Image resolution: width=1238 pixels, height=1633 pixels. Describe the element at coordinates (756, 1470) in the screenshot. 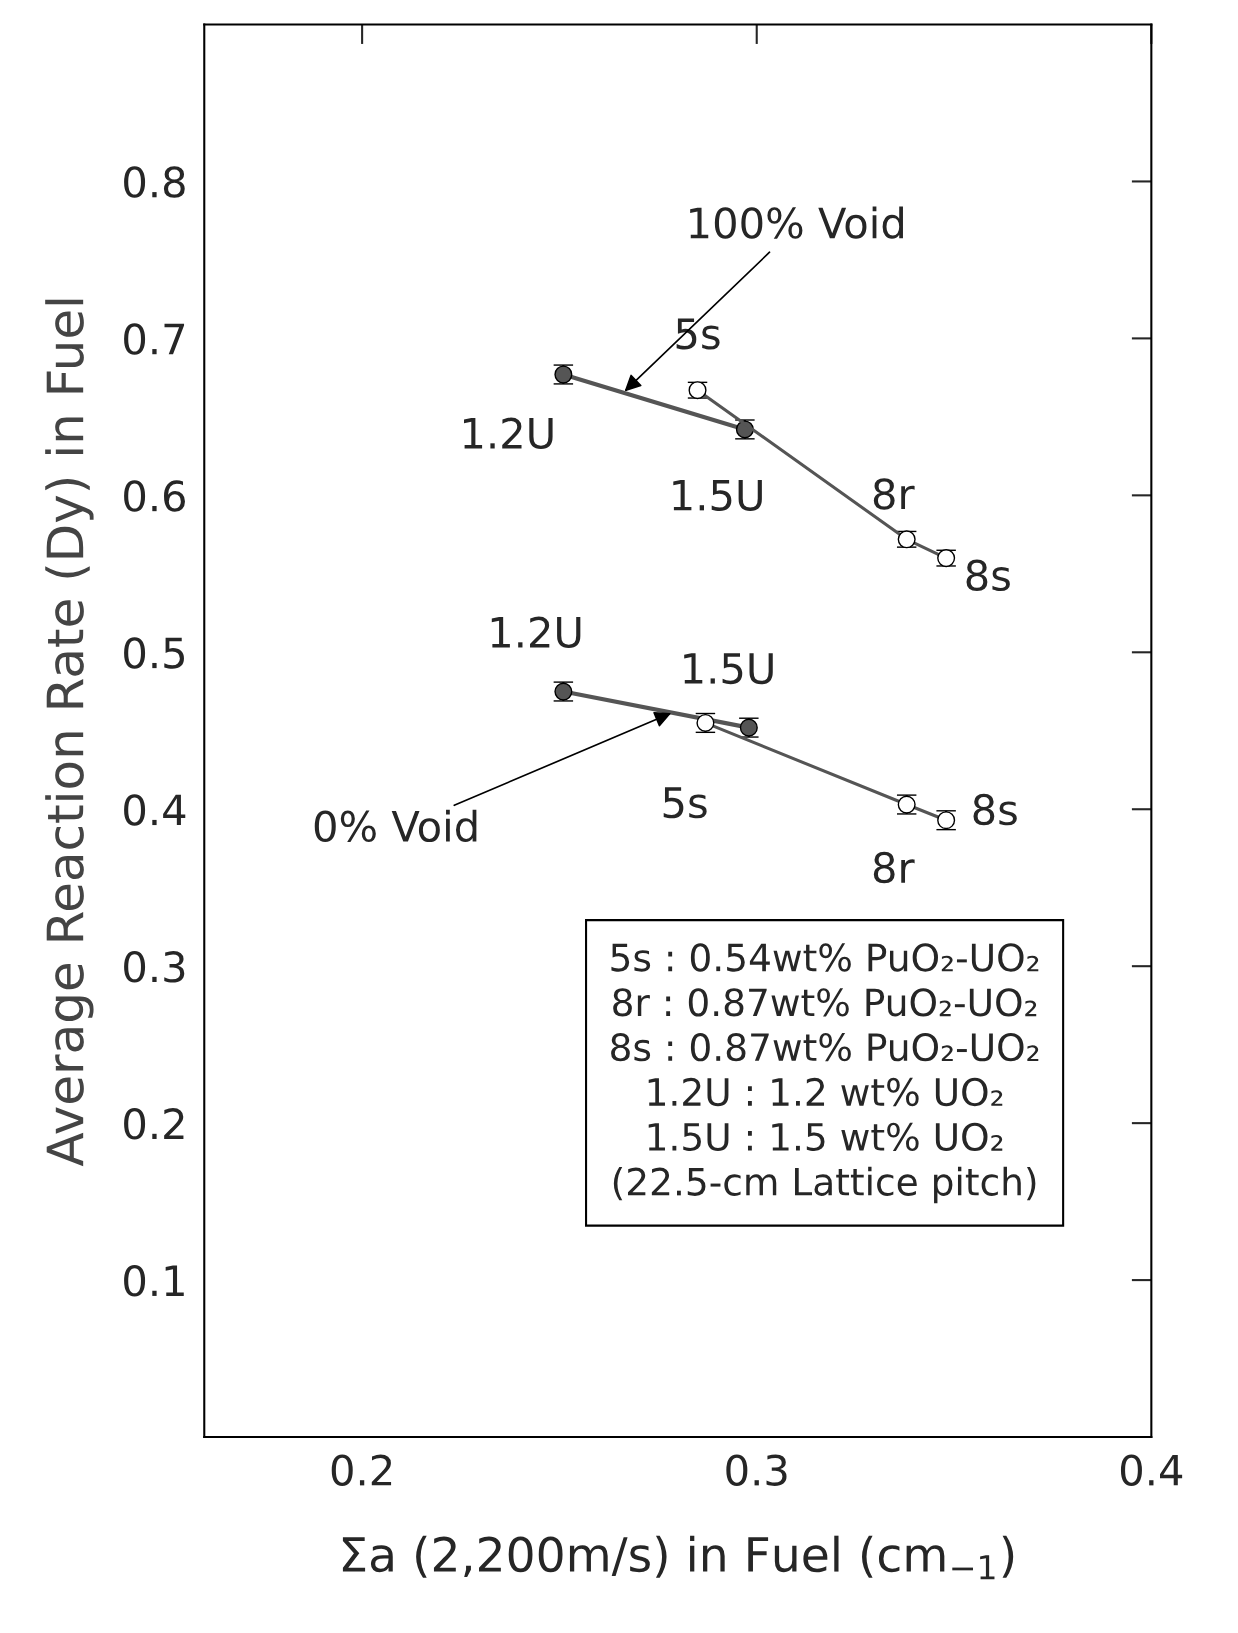

I see `x-tick-label: 0.3` at that location.